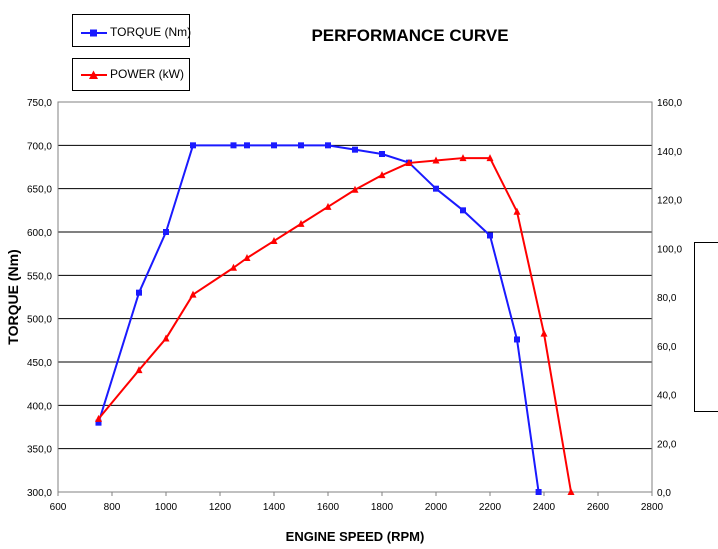 The height and width of the screenshot is (549, 718). Describe the element at coordinates (220, 507) in the screenshot. I see `x-tick-label: 1200` at that location.